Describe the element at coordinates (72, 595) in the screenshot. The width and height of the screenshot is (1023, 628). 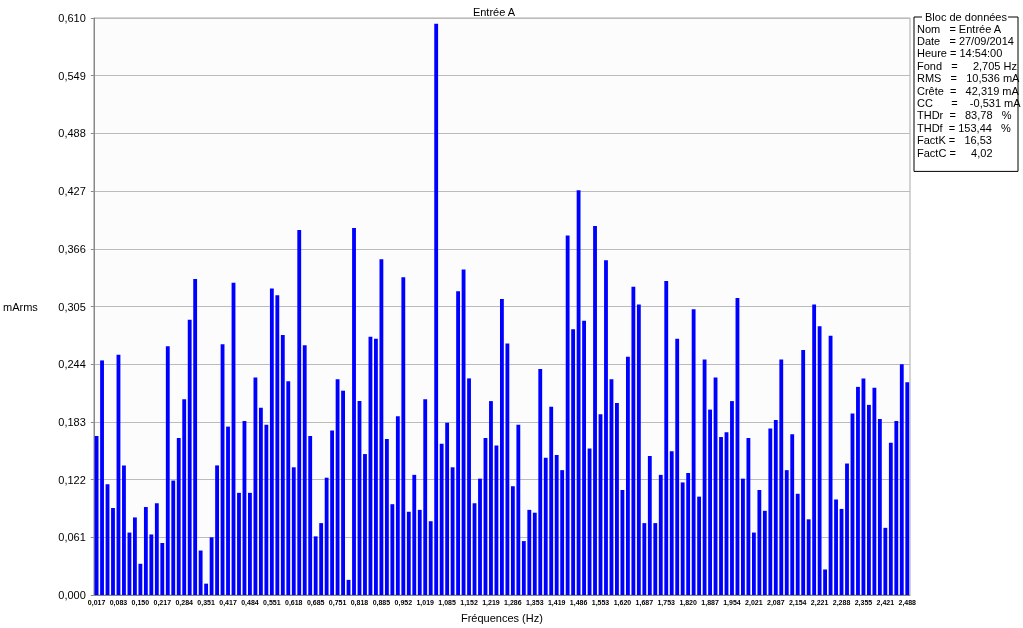
I see `y-tick-label: 0,000` at that location.